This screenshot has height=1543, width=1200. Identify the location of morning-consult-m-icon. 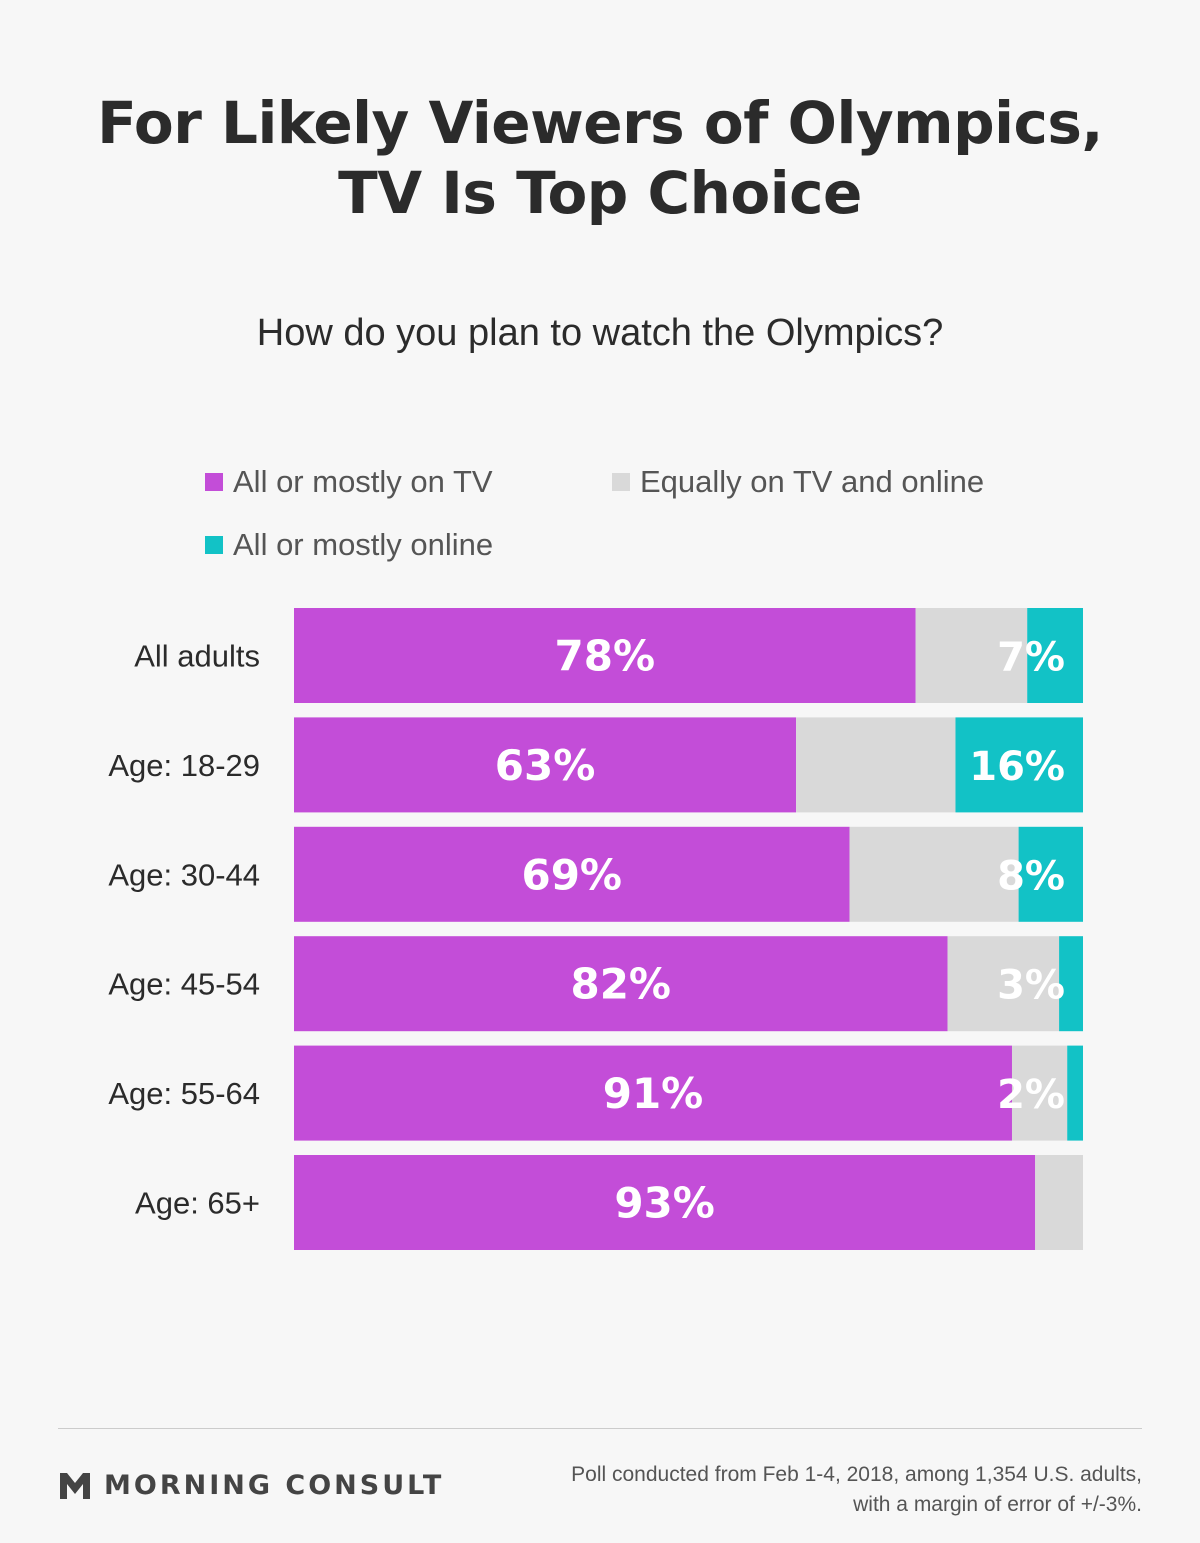
(75, 1485).